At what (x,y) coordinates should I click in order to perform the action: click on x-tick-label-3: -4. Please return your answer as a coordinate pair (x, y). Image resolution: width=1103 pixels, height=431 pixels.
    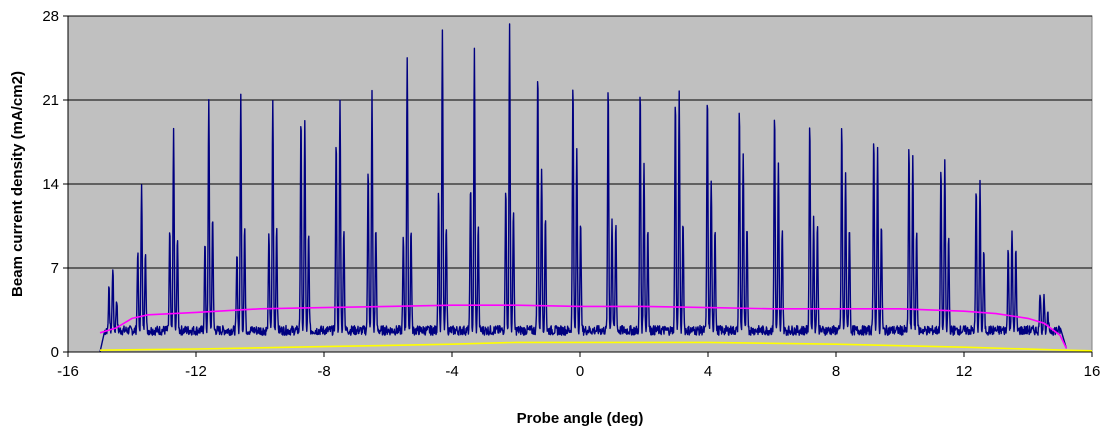
    Looking at the image, I should click on (451, 371).